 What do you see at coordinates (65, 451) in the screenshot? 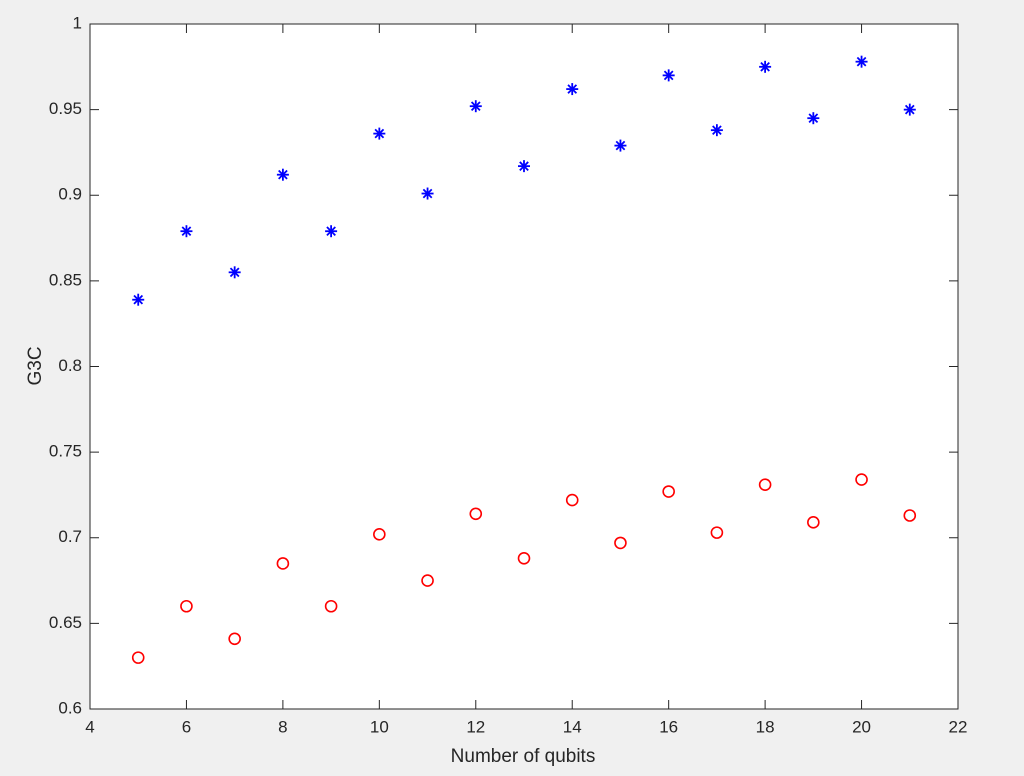
I see `y-tick-label: 0.75` at bounding box center [65, 451].